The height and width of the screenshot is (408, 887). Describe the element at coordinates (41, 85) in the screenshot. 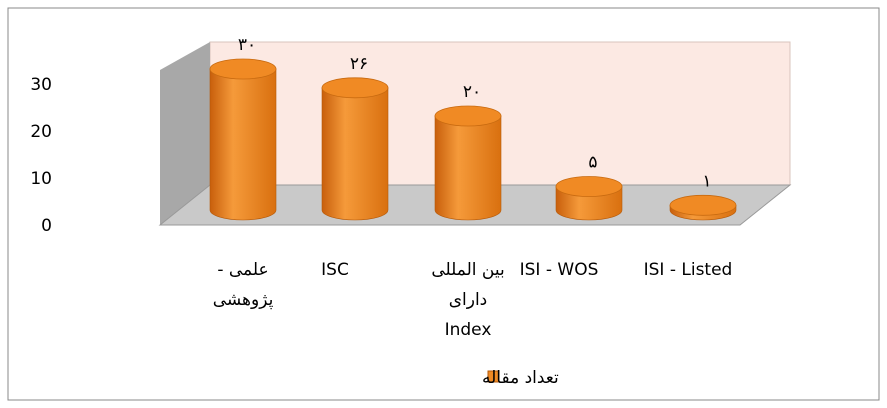

I see `y-tick-label: 30` at that location.